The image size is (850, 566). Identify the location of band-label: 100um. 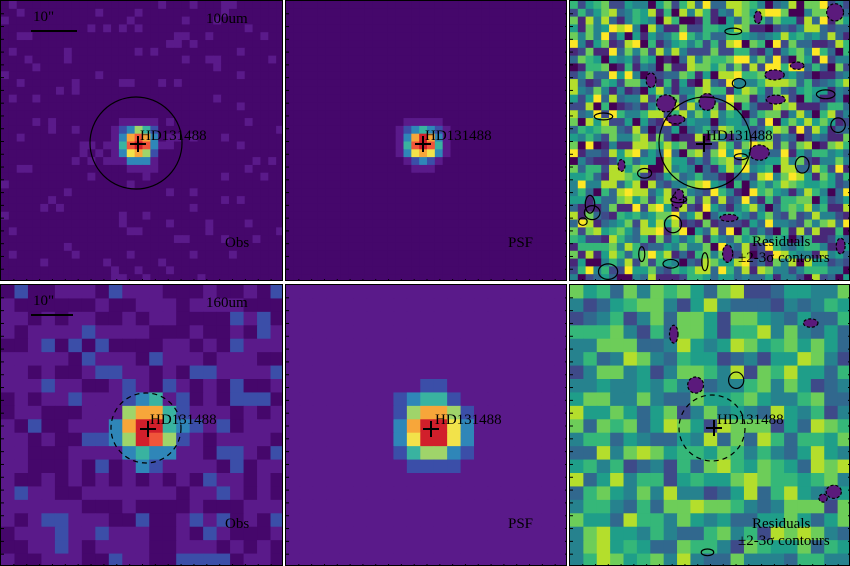
(227, 19).